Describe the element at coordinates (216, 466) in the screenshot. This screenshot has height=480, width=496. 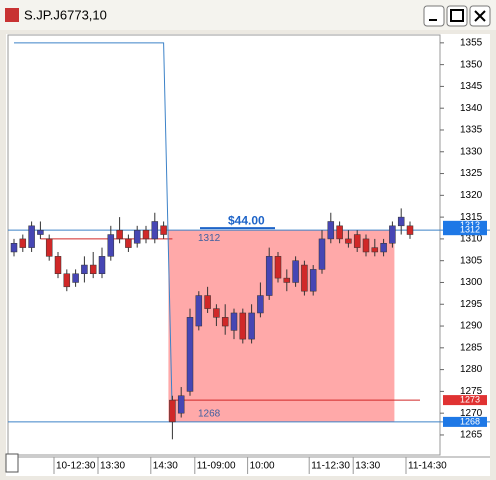
I see `x-tick-label: 11-09:00` at that location.